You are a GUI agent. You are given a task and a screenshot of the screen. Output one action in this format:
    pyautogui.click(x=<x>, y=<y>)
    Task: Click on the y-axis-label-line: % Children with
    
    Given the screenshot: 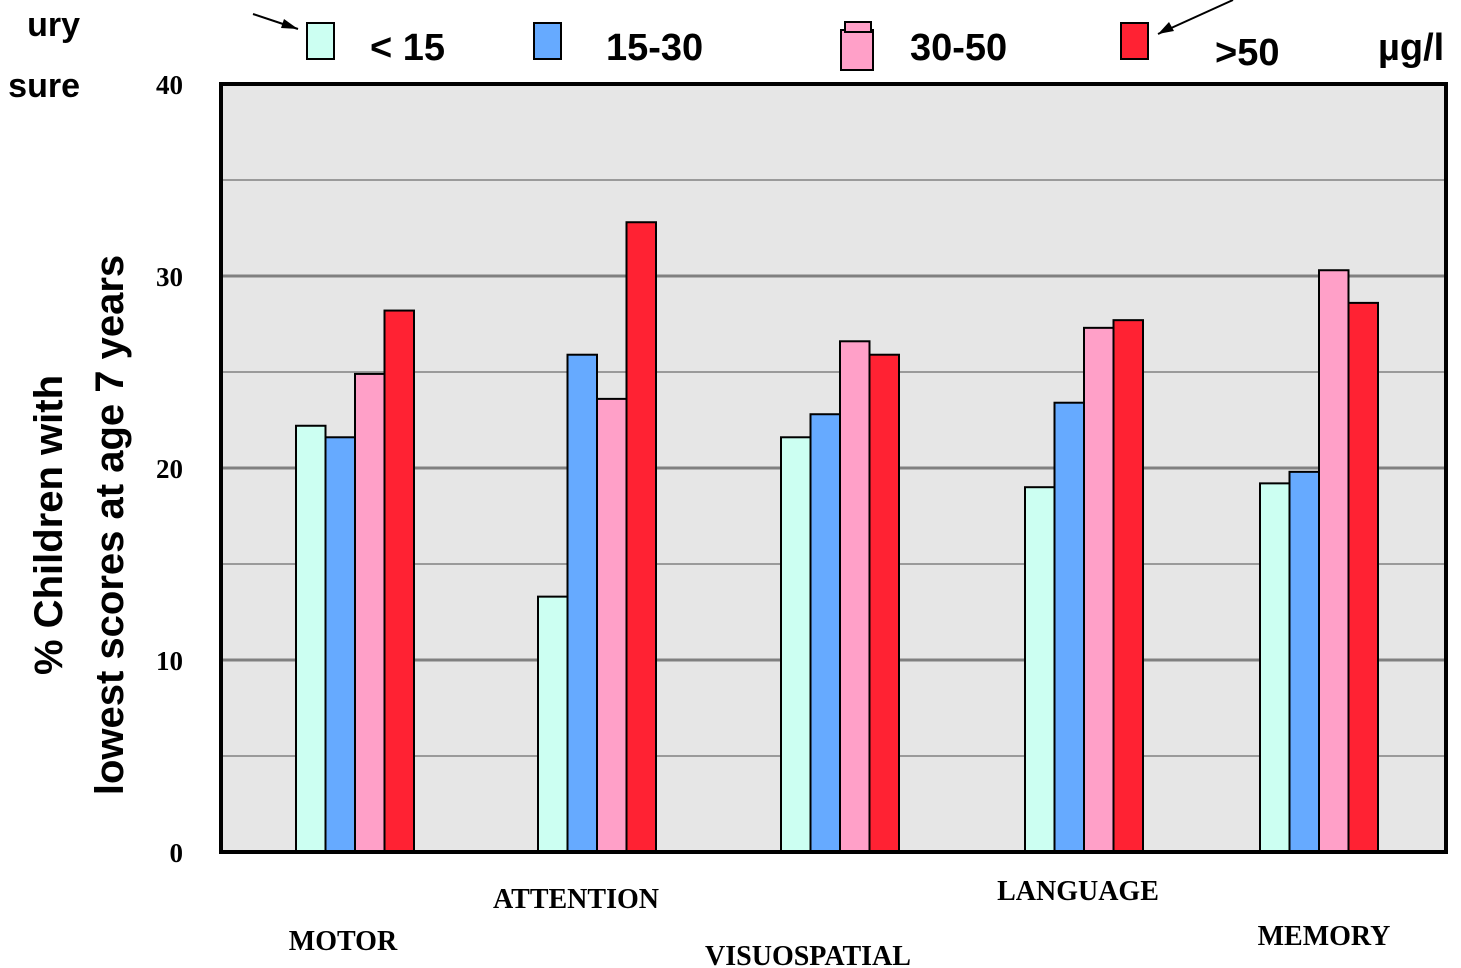 What is the action you would take?
    pyautogui.click(x=49, y=525)
    